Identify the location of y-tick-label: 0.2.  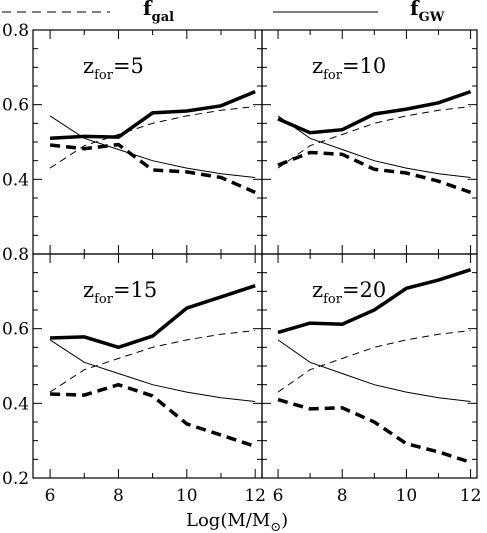
(15, 479).